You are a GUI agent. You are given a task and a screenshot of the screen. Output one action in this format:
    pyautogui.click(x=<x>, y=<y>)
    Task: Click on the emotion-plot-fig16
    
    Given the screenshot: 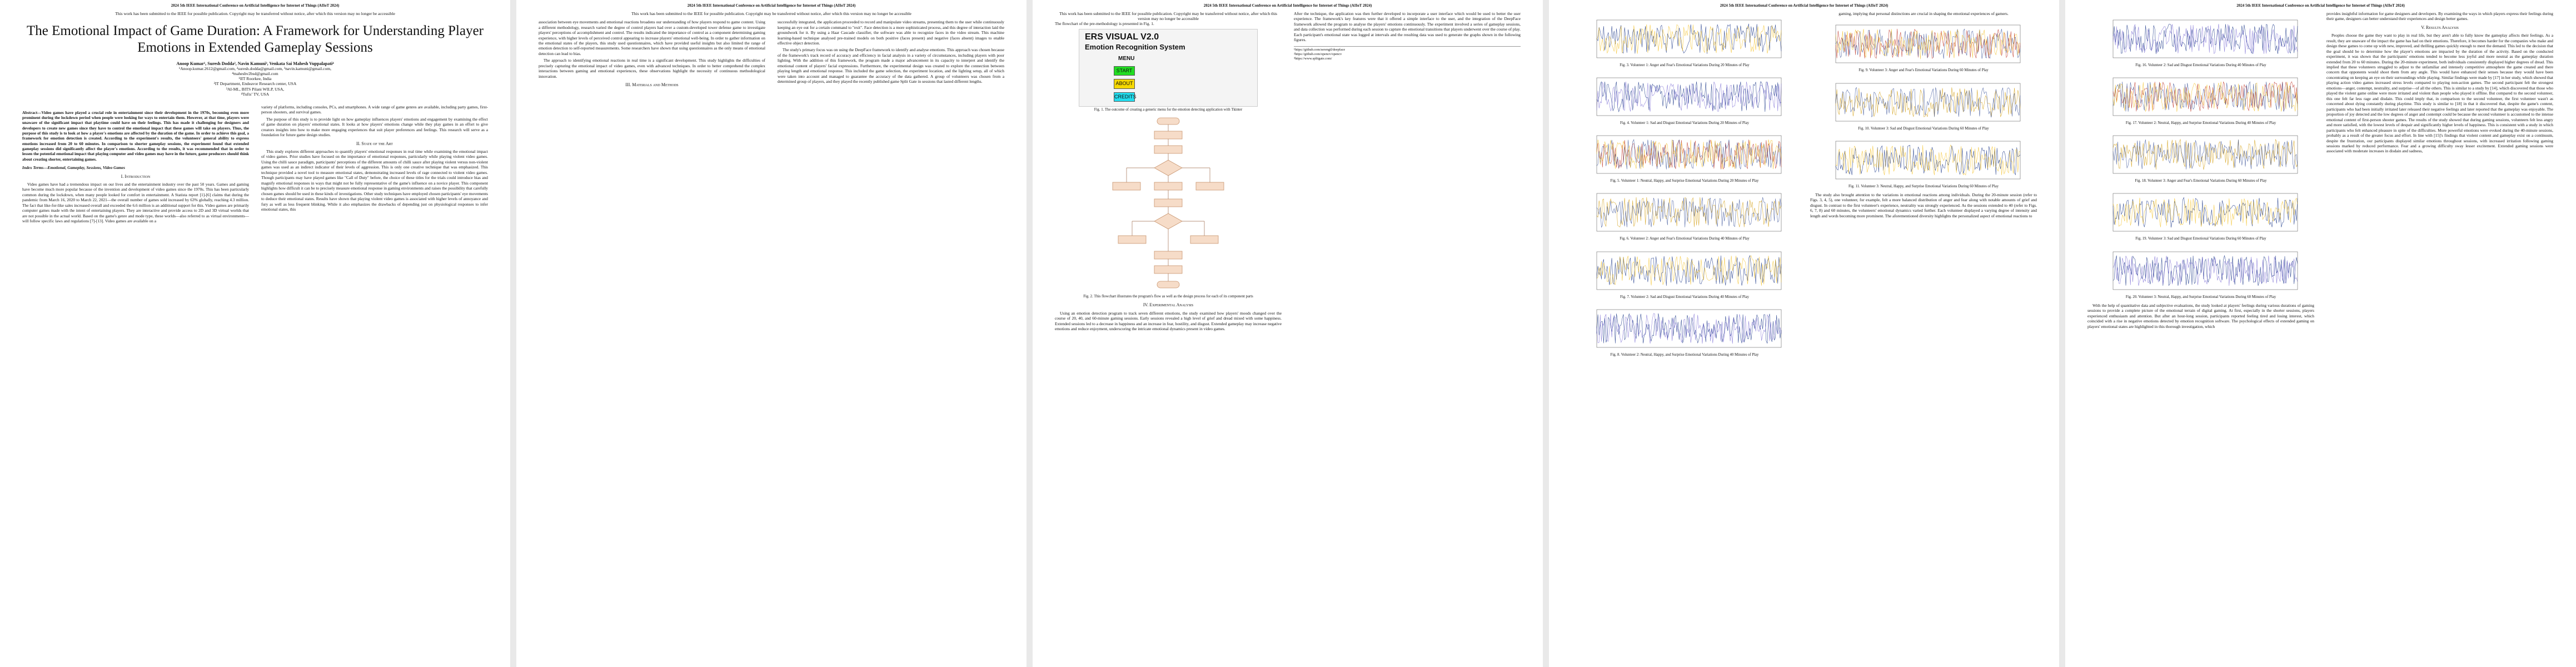 What is the action you would take?
    pyautogui.click(x=2201, y=37)
    